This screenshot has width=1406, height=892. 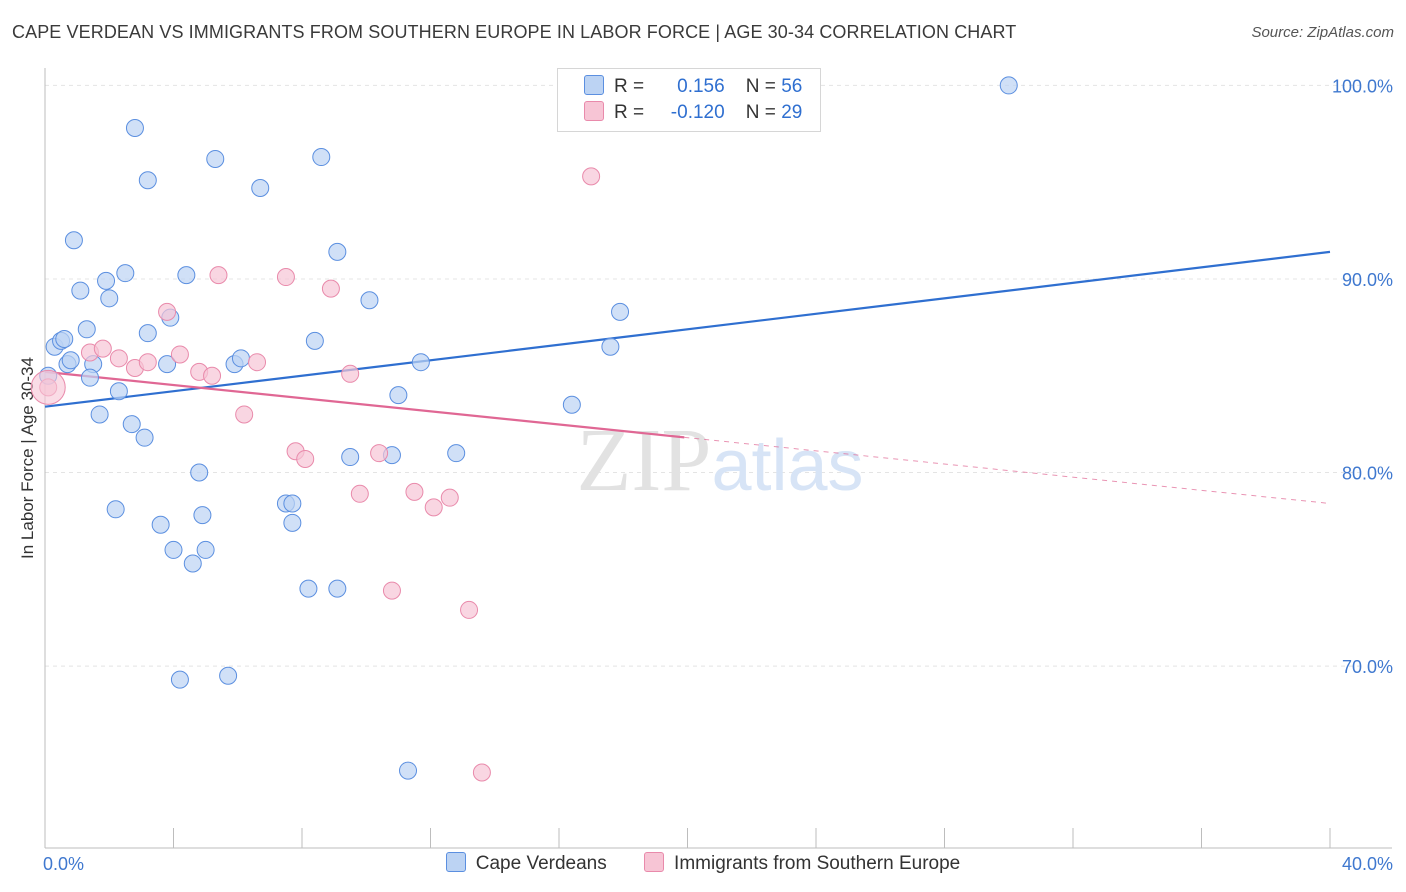 I want to click on trend-line-dashed, so click(x=1007, y=470).